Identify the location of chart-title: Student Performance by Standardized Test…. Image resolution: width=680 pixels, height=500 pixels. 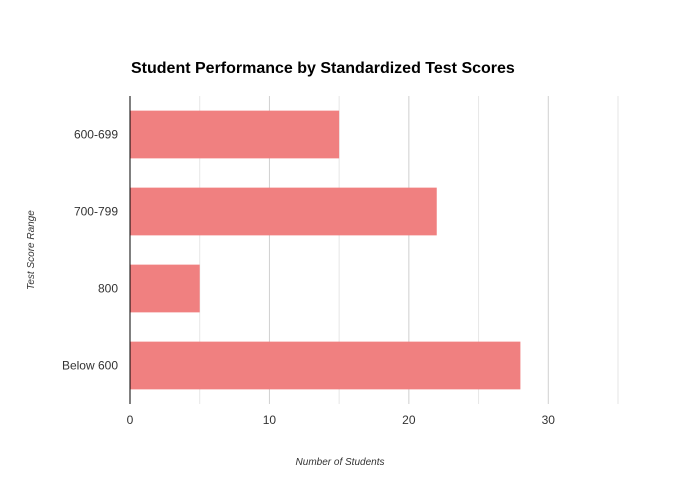
(323, 68).